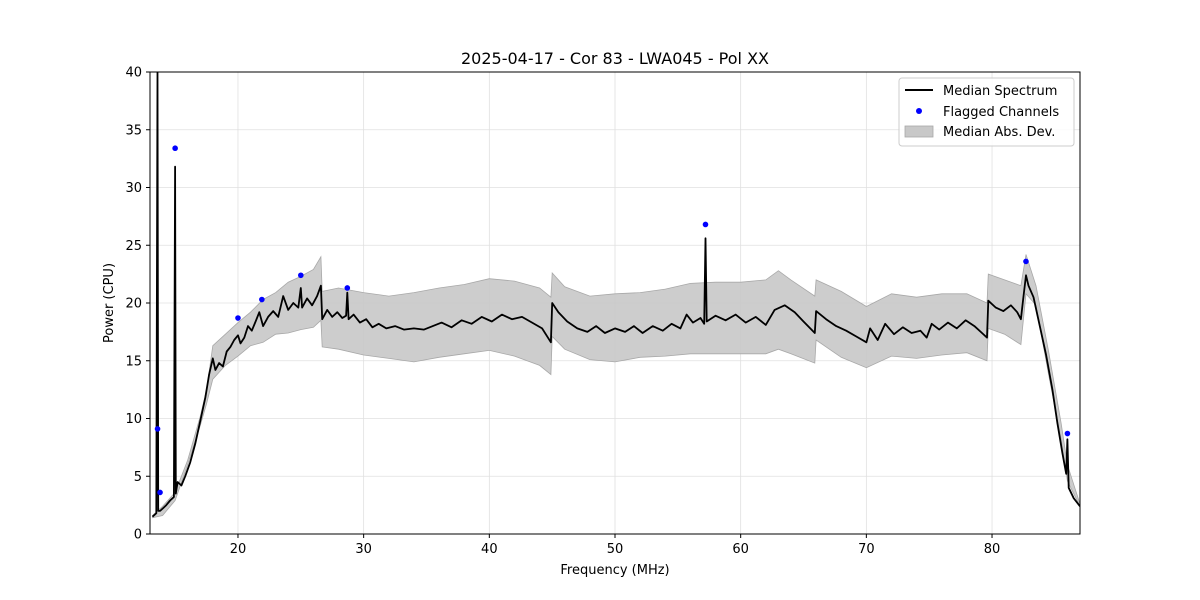  What do you see at coordinates (133, 304) in the screenshot?
I see `y-tick-label: 20` at bounding box center [133, 304].